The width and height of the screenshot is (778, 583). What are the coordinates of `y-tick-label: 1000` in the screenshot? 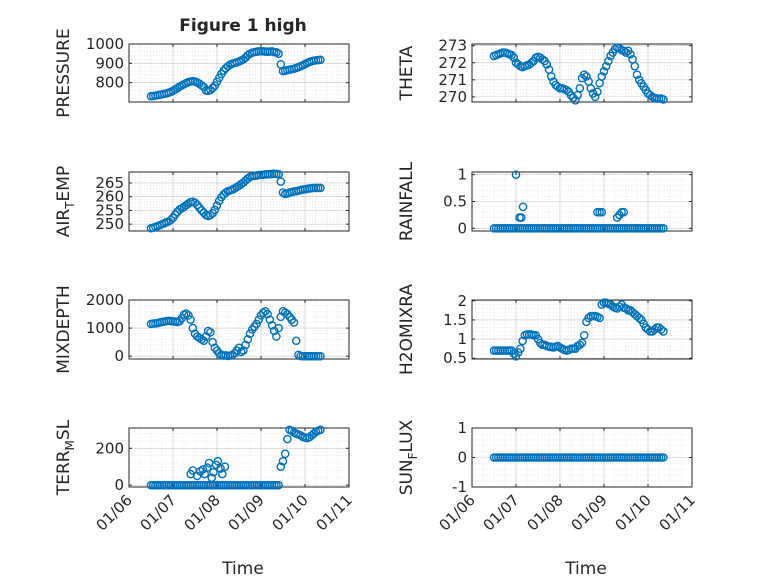 It's located at (105, 328).